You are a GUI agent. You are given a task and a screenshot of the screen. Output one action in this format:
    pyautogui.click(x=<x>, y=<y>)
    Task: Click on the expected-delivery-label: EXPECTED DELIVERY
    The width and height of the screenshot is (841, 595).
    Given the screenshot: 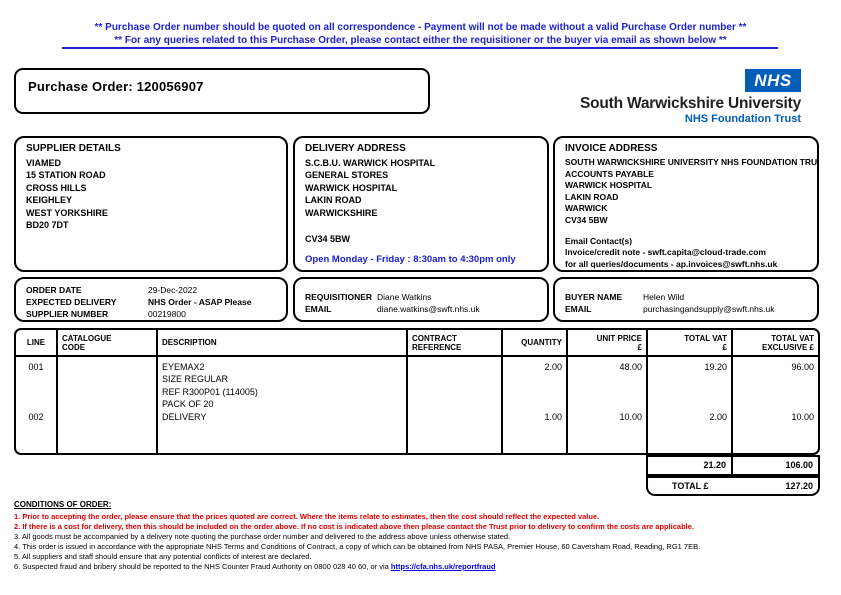 What is the action you would take?
    pyautogui.click(x=71, y=302)
    